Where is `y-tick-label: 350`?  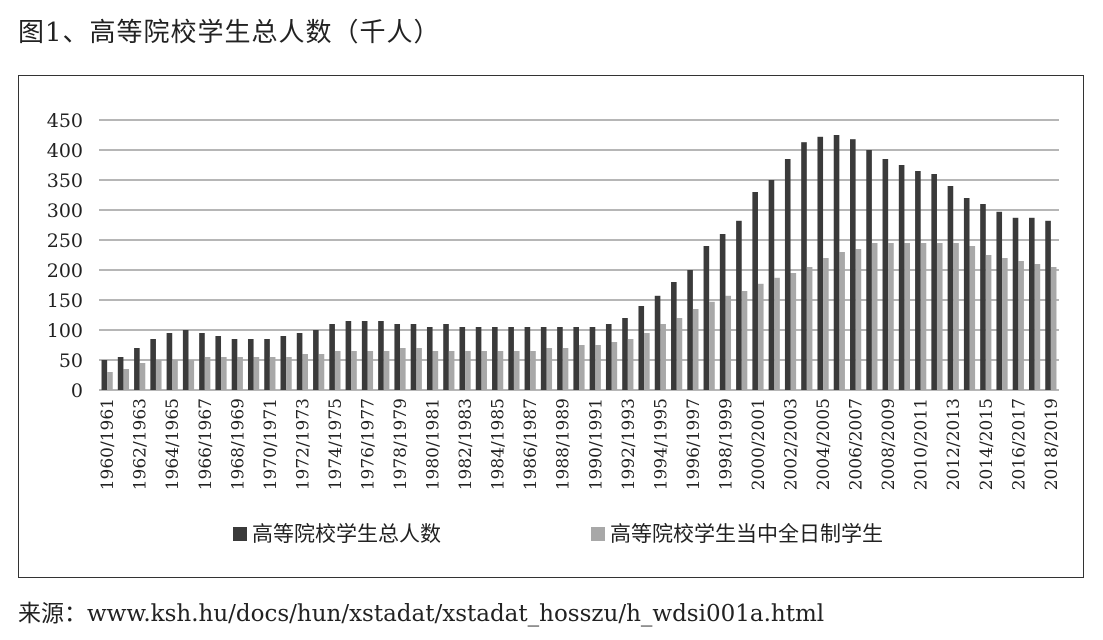 y-tick-label: 350 is located at coordinates (65, 181).